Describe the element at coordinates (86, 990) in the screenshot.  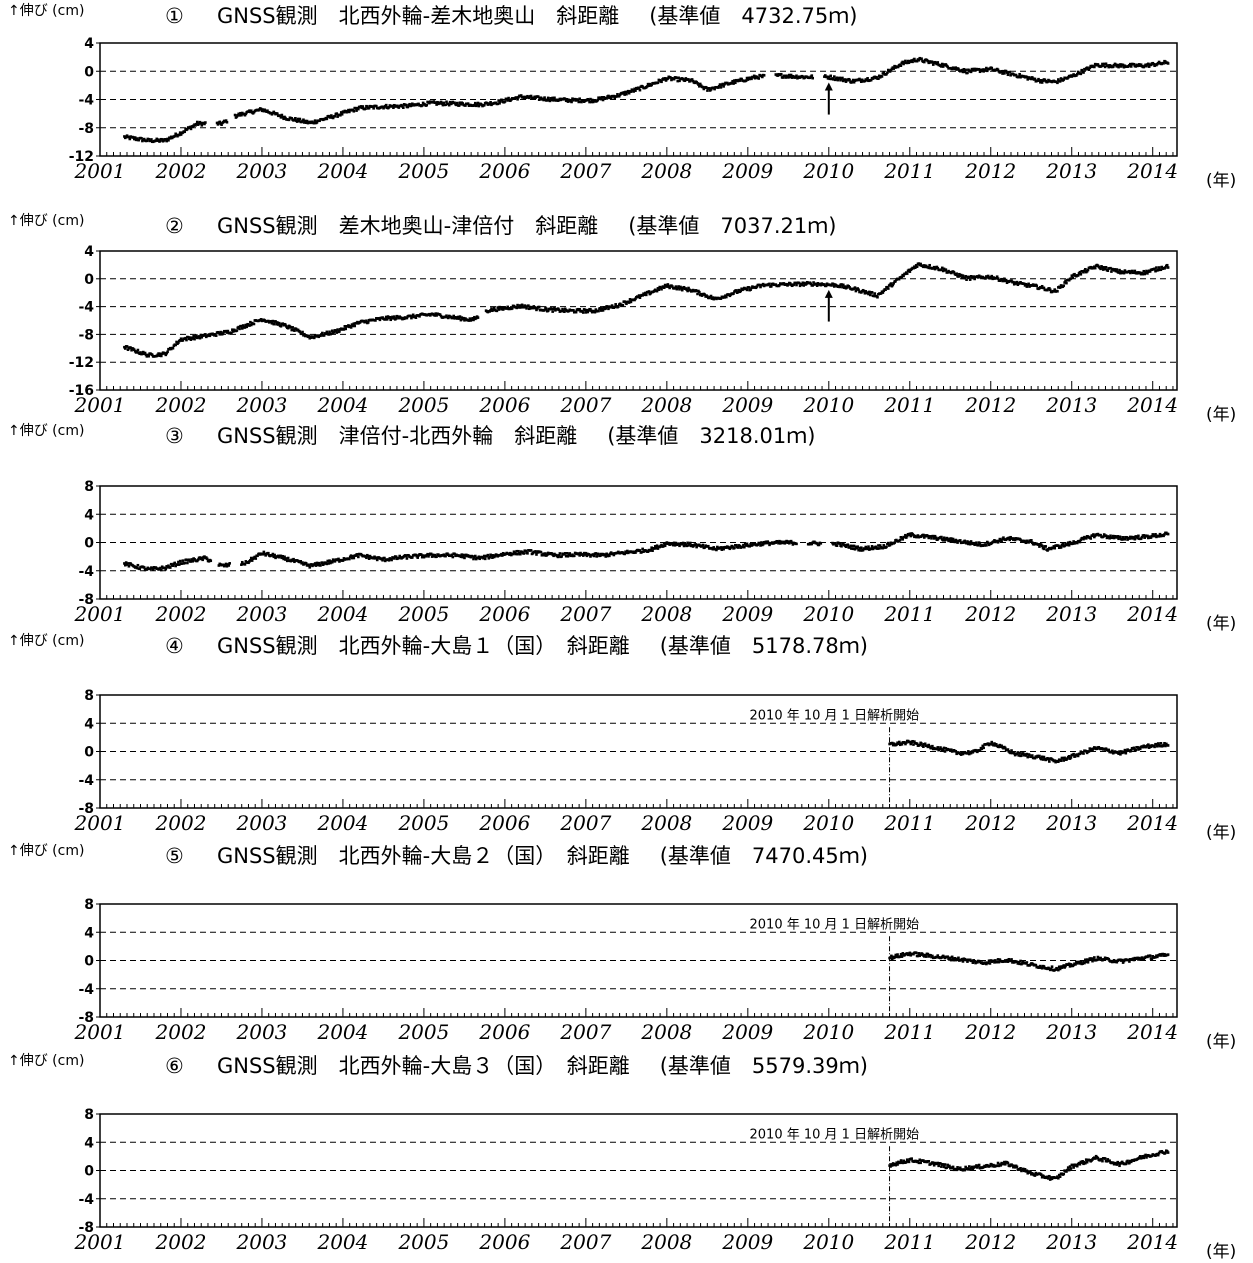
I see `y-tick-label: -4` at that location.